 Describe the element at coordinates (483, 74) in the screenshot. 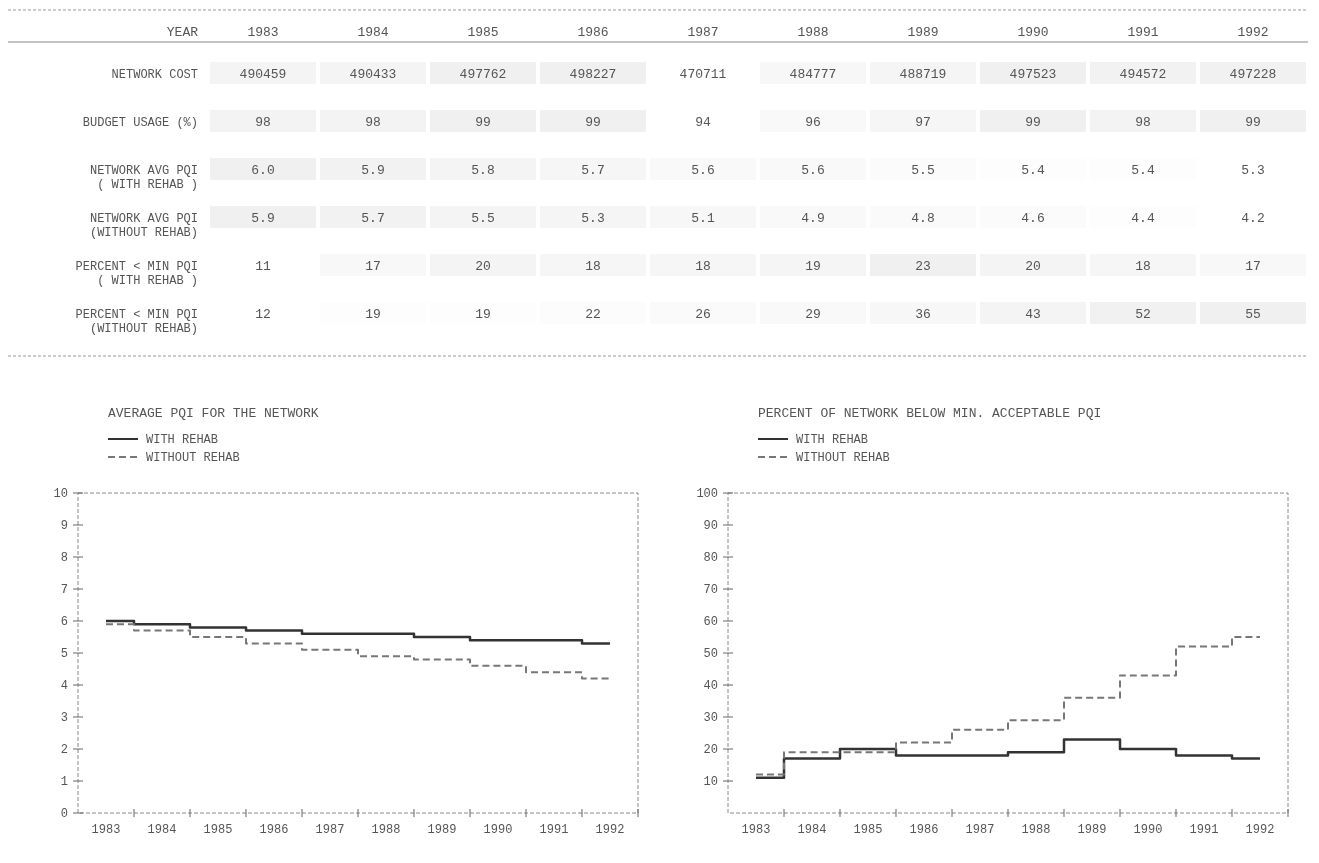

I see `data-label: 497762` at that location.